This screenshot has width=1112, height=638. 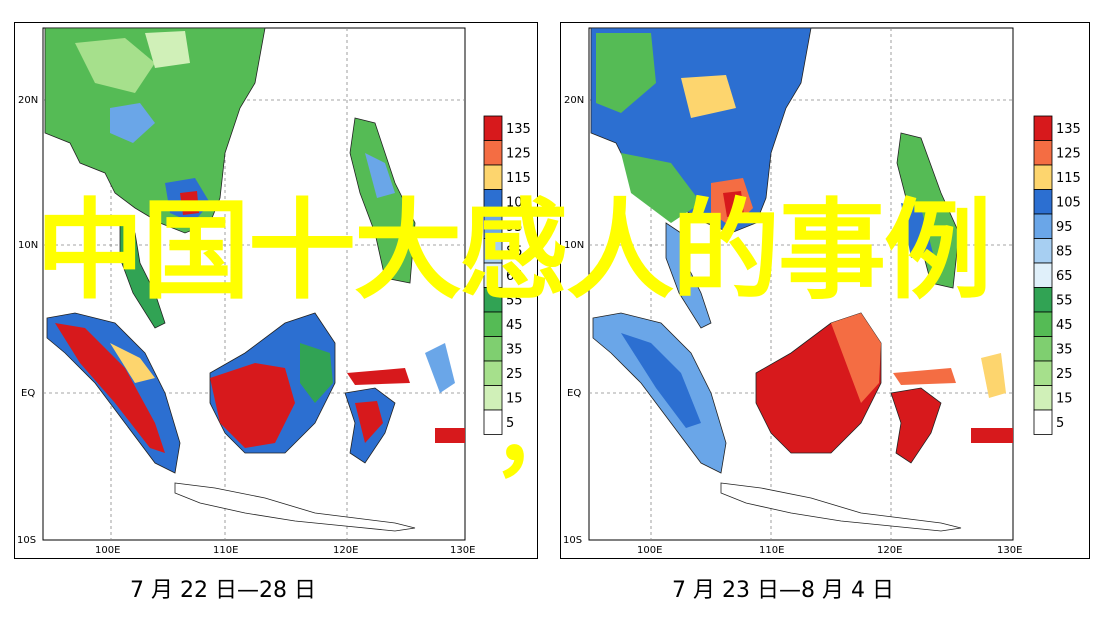 What do you see at coordinates (783, 590) in the screenshot?
I see `caption-right: 7 月 23 日—8 月 4 日` at bounding box center [783, 590].